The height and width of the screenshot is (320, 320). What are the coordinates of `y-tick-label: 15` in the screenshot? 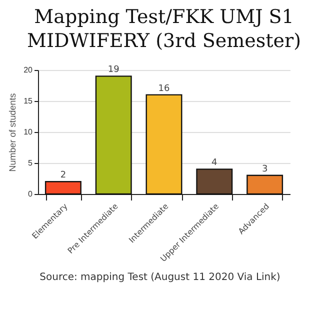 It's located at (29, 101).